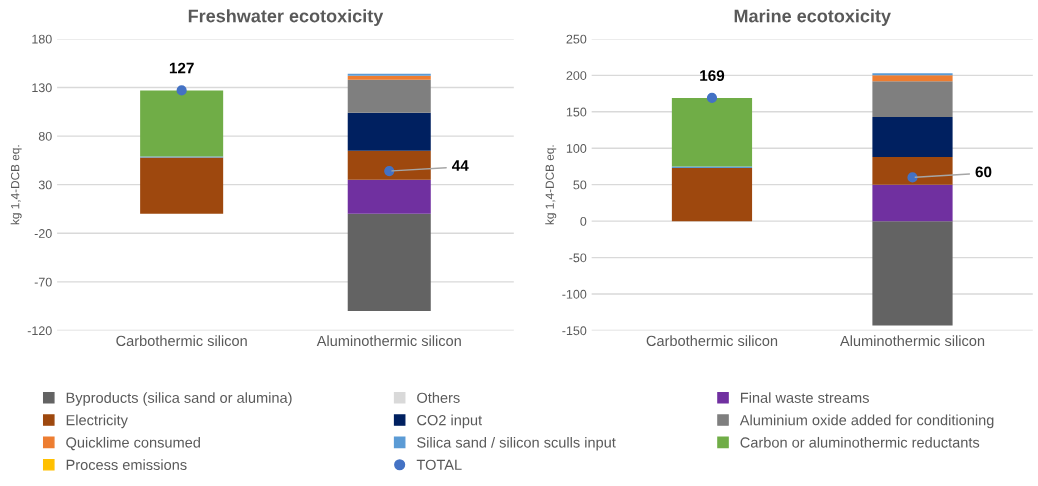 This screenshot has width=1038, height=486. What do you see at coordinates (43, 233) in the screenshot?
I see `y-tick-label: -20` at bounding box center [43, 233].